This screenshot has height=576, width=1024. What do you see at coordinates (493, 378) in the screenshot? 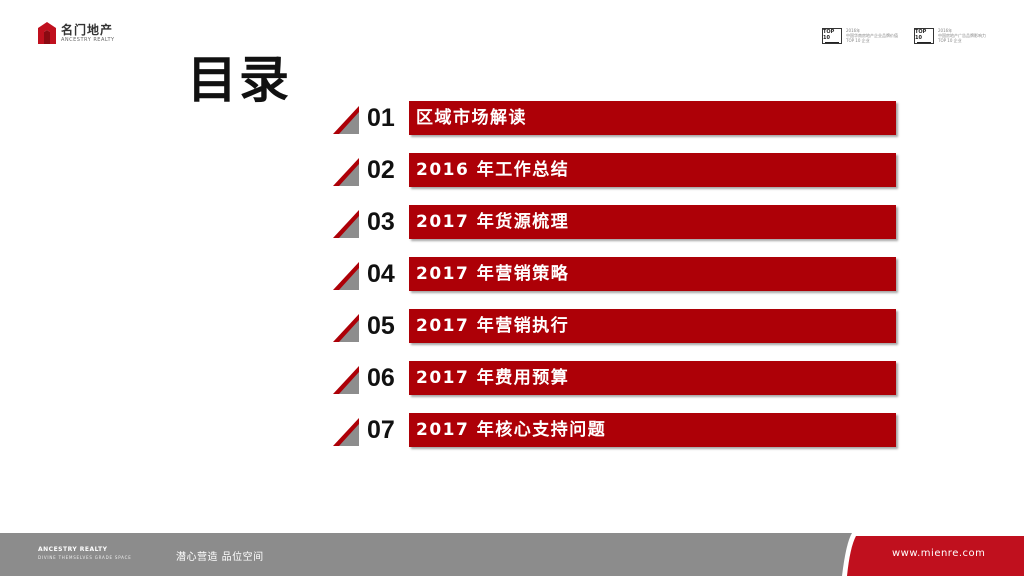
I see `toc-label: 2017 年费用预算` at bounding box center [493, 378].